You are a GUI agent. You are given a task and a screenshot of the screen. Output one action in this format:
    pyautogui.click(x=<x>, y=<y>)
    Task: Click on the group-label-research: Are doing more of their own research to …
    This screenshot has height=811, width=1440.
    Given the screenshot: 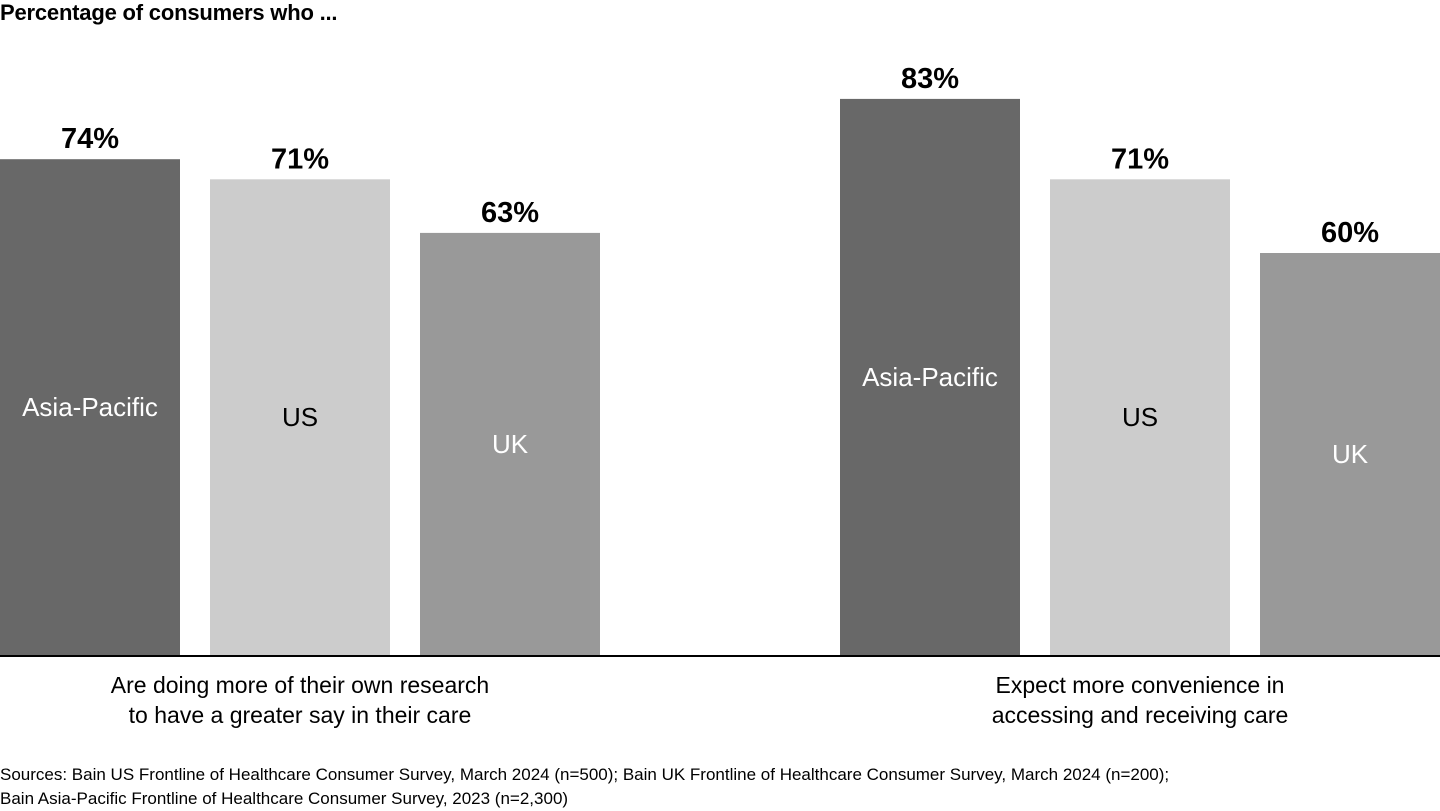 What is the action you would take?
    pyautogui.click(x=300, y=700)
    